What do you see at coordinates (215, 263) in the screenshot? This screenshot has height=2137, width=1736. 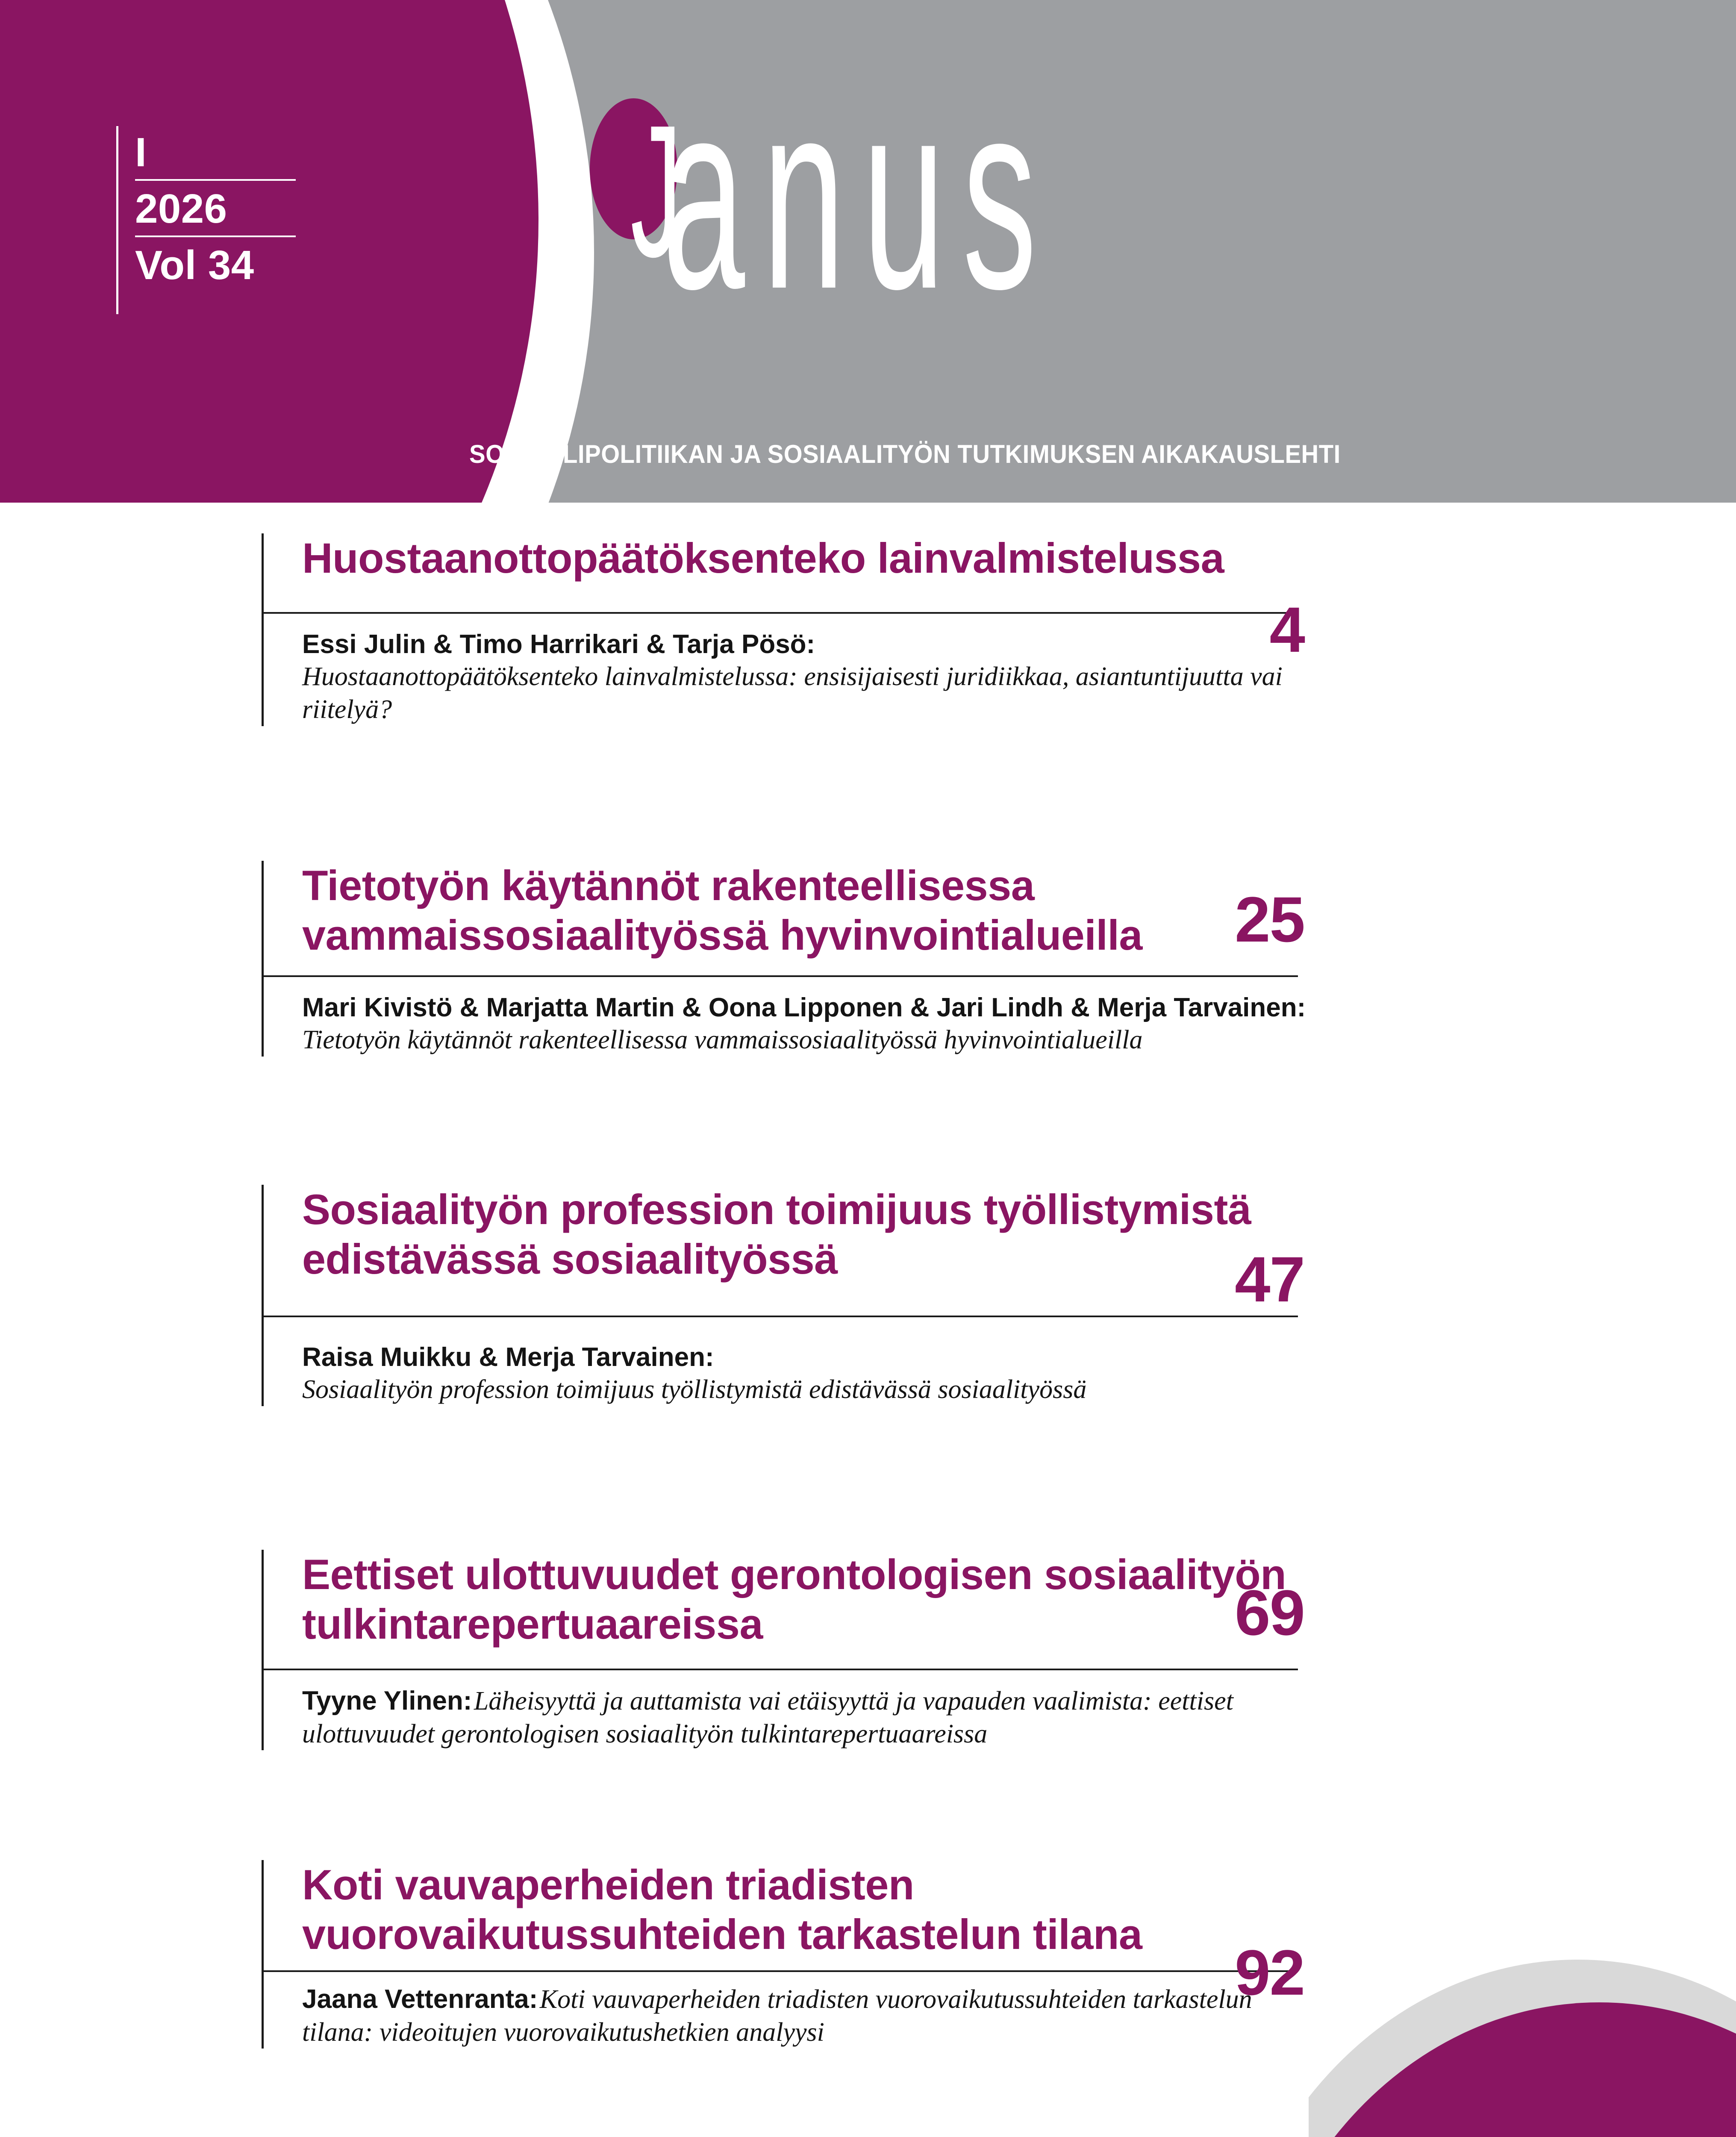 I see `issue-volume: Vol 34` at bounding box center [215, 263].